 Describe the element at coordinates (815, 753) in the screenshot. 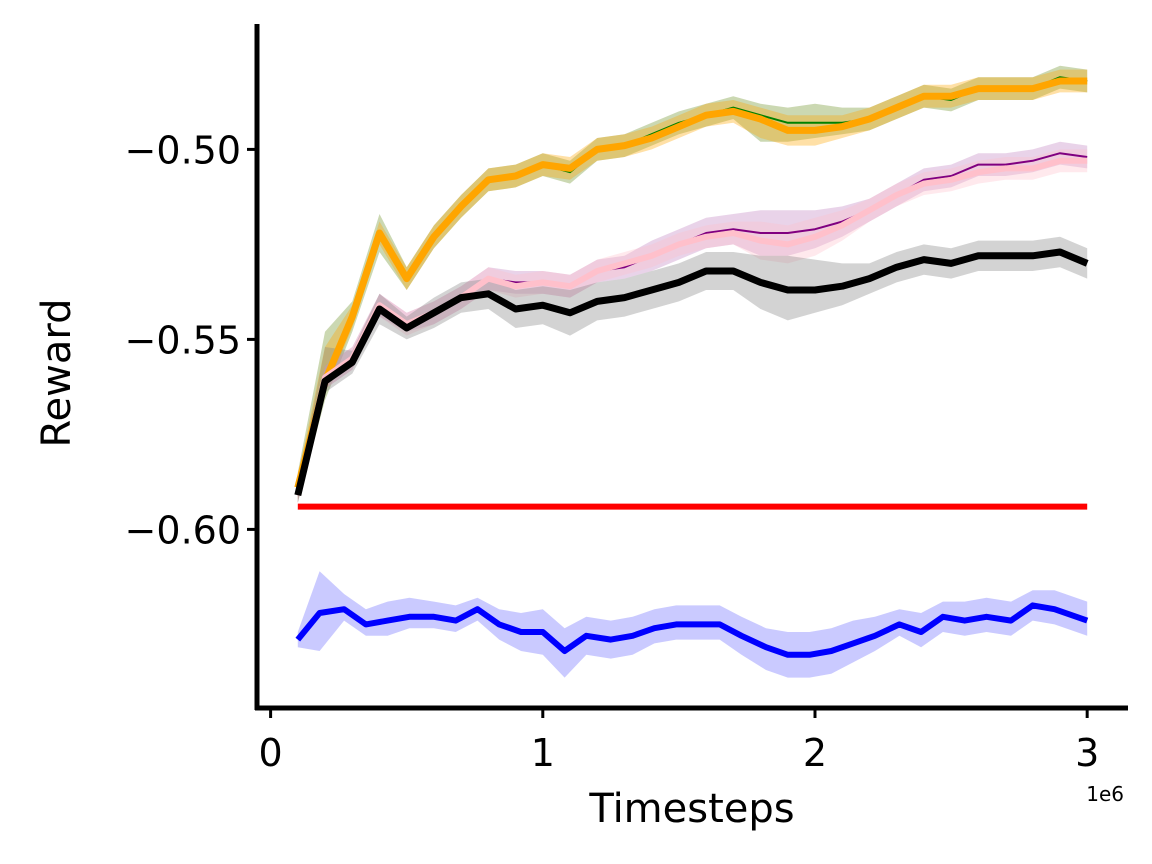

I see `x-tick-label: 2` at that location.